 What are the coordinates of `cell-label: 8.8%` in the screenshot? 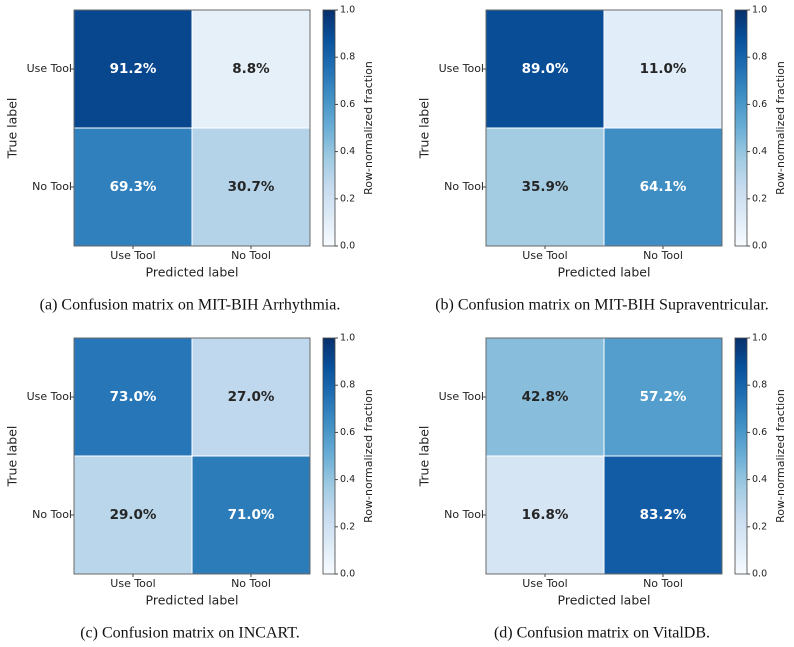 It's located at (251, 69).